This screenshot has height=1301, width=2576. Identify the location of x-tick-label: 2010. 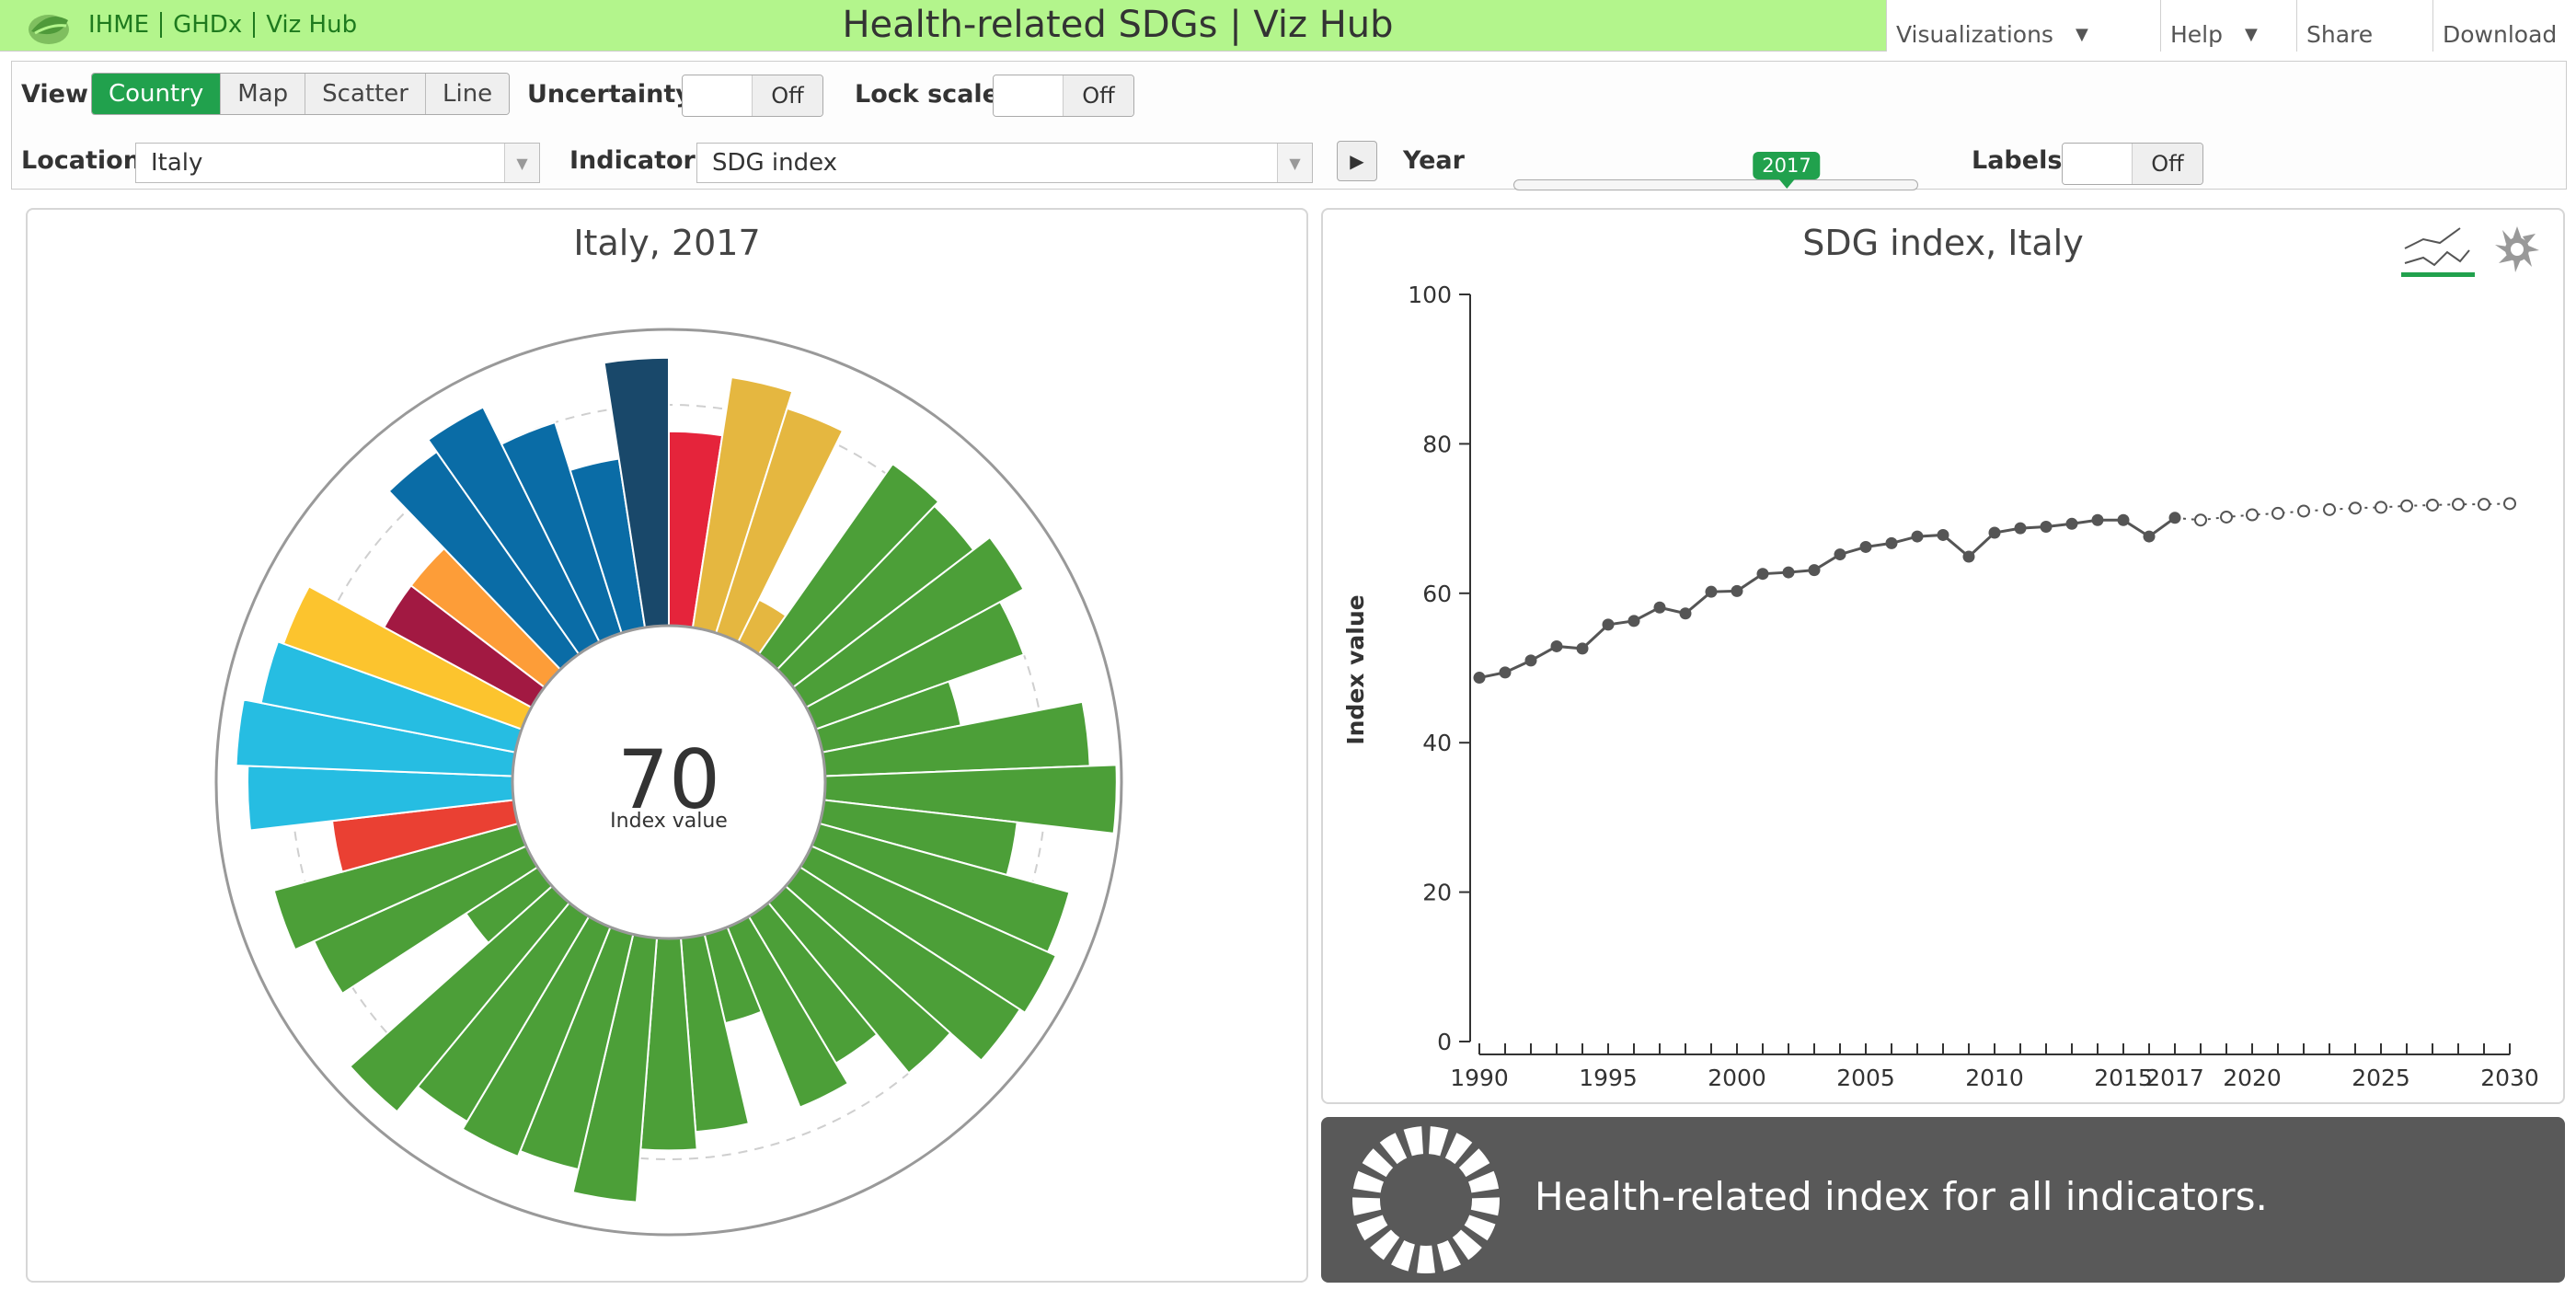
(1994, 1078).